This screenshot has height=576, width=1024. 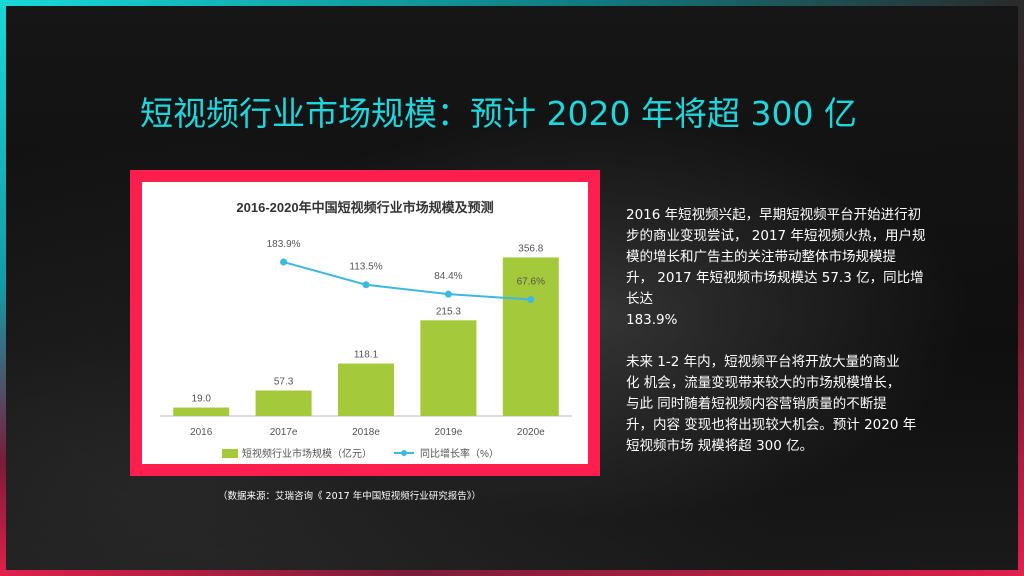 I want to click on slide-title: 短视频行业市场规模：预计 2020 年将超 300 亿, so click(x=498, y=113).